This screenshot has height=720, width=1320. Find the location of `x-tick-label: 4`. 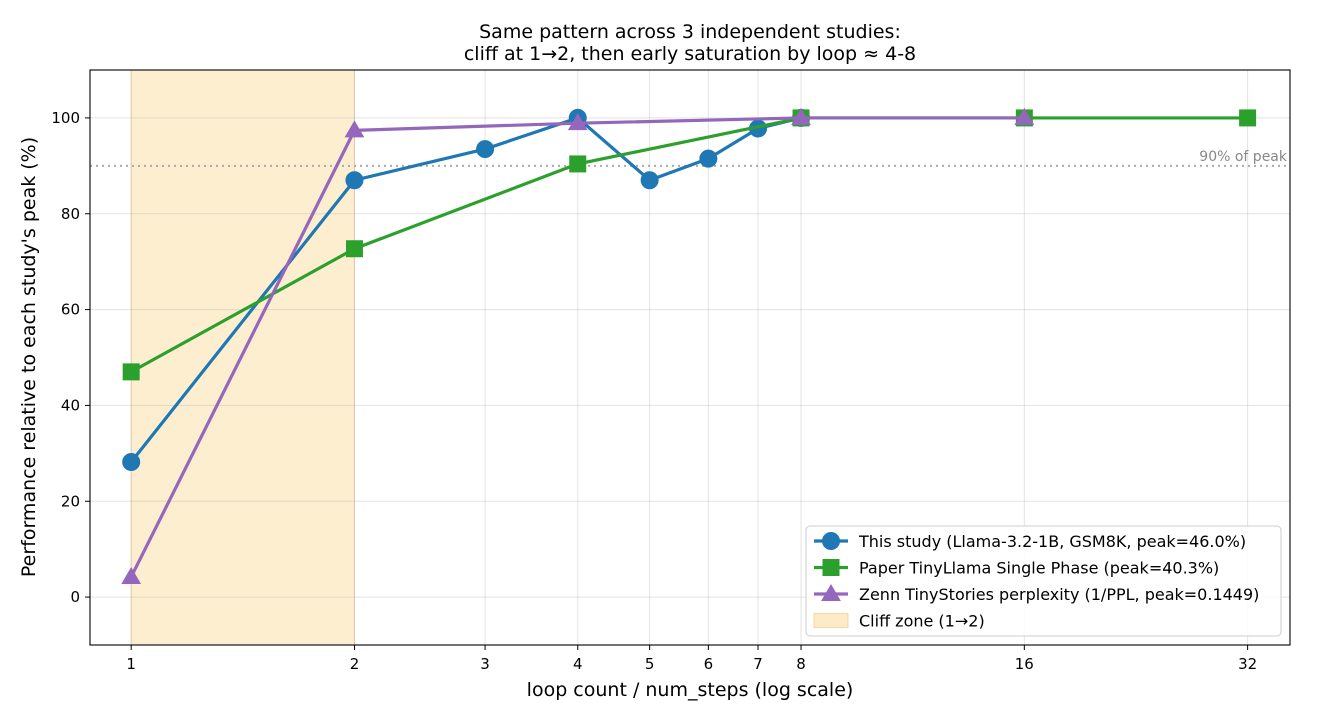

x-tick-label: 4 is located at coordinates (578, 664).